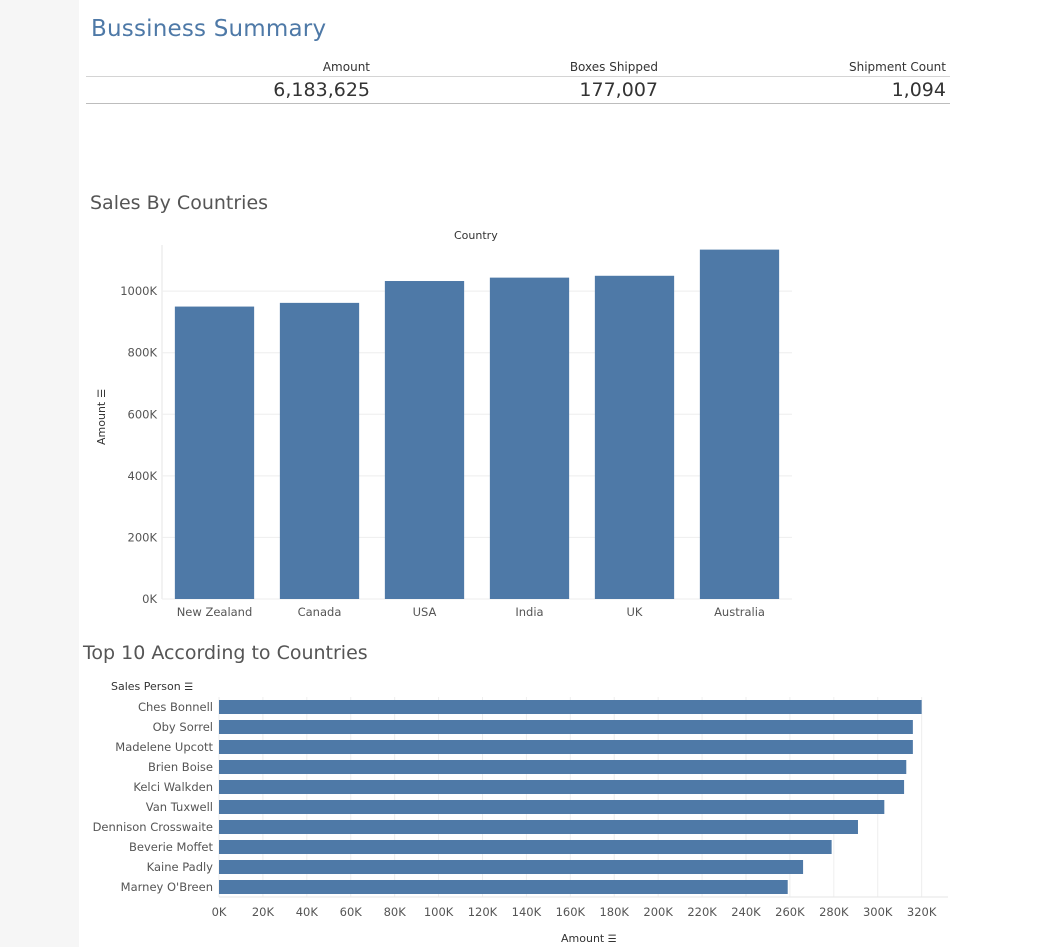 The width and height of the screenshot is (1046, 947). I want to click on x-tick-label: 140K, so click(527, 912).